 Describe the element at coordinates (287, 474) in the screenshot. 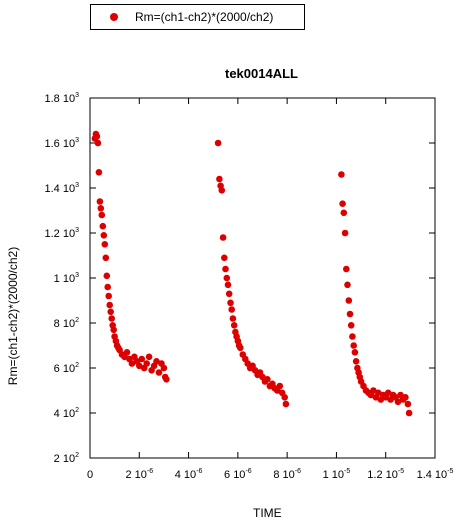

I see `x-tick-label: 8 10-6` at that location.